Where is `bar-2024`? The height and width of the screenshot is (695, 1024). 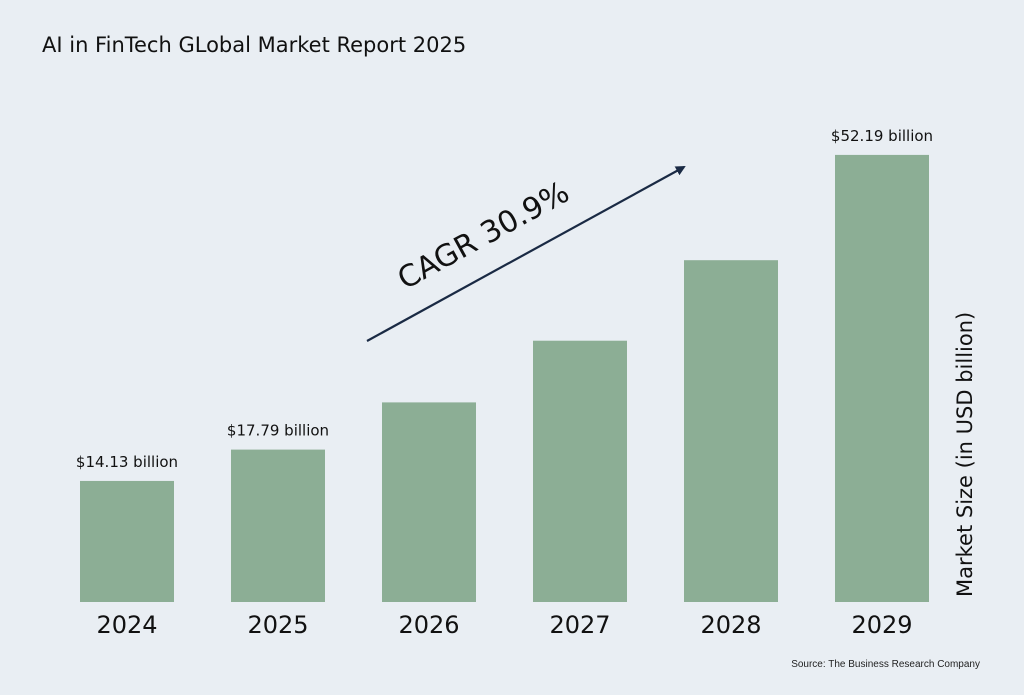 bar-2024 is located at coordinates (127, 541).